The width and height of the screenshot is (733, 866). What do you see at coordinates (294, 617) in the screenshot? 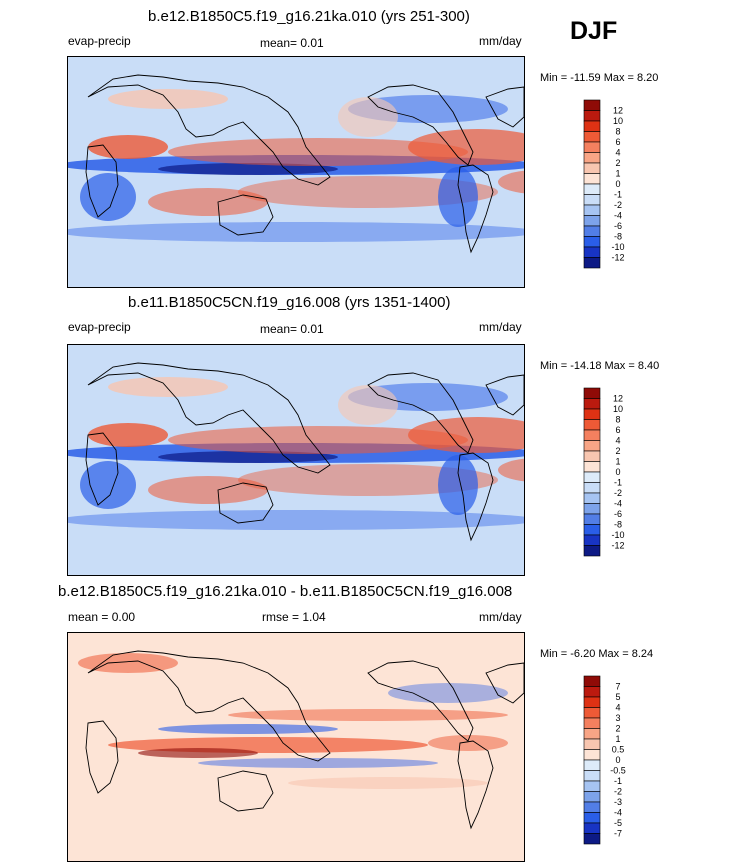
I see `panel3-rmse: rmse = 1.04` at bounding box center [294, 617].